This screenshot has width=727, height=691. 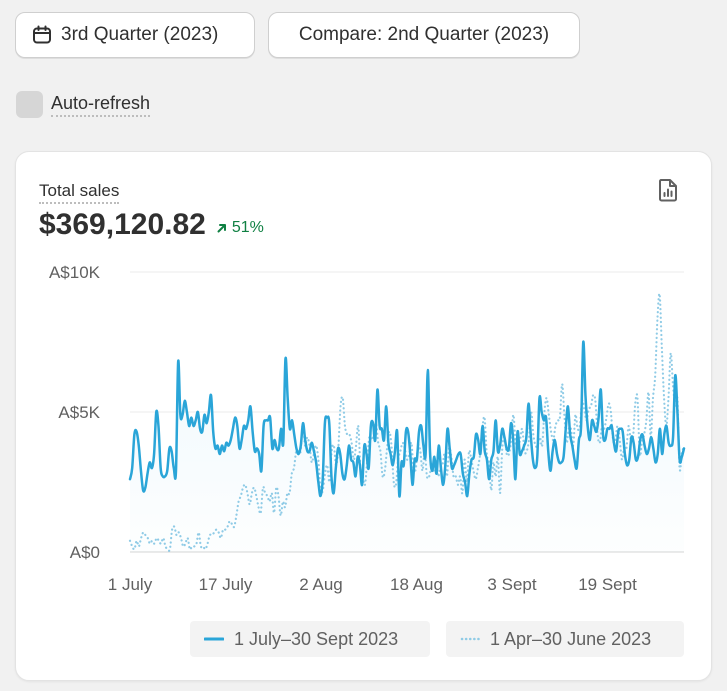 I want to click on date-range-button: 3rd Quarter (2023), so click(x=135, y=35).